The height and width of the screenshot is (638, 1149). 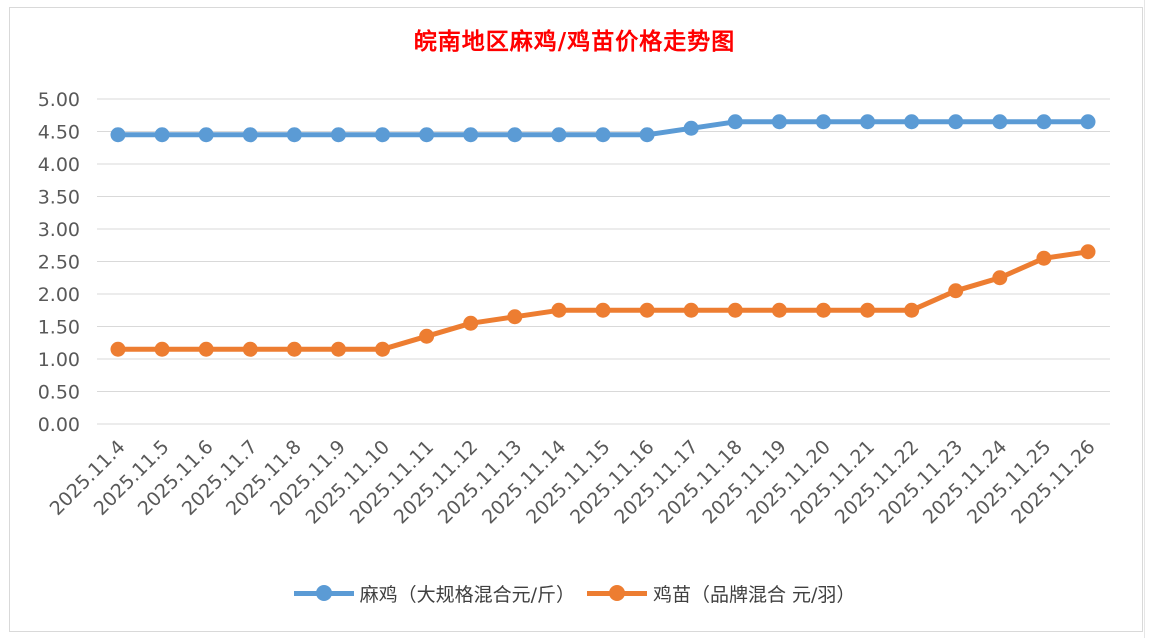 What do you see at coordinates (59, 425) in the screenshot?
I see `y-tick-label: 0.00` at bounding box center [59, 425].